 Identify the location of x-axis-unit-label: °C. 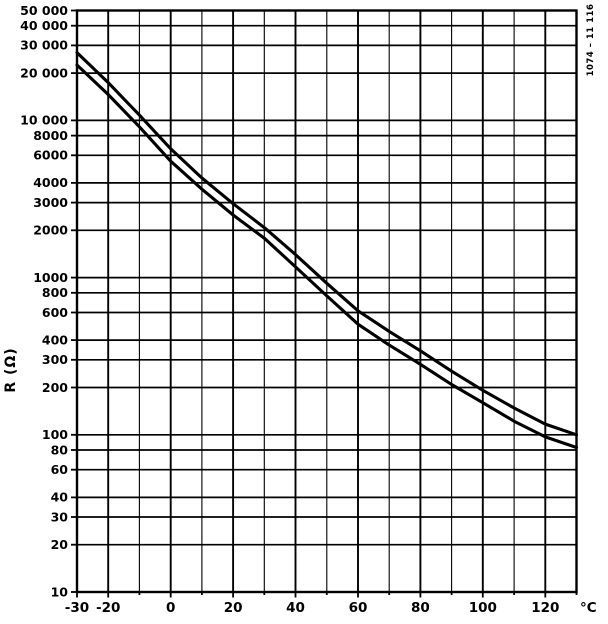
(588, 608).